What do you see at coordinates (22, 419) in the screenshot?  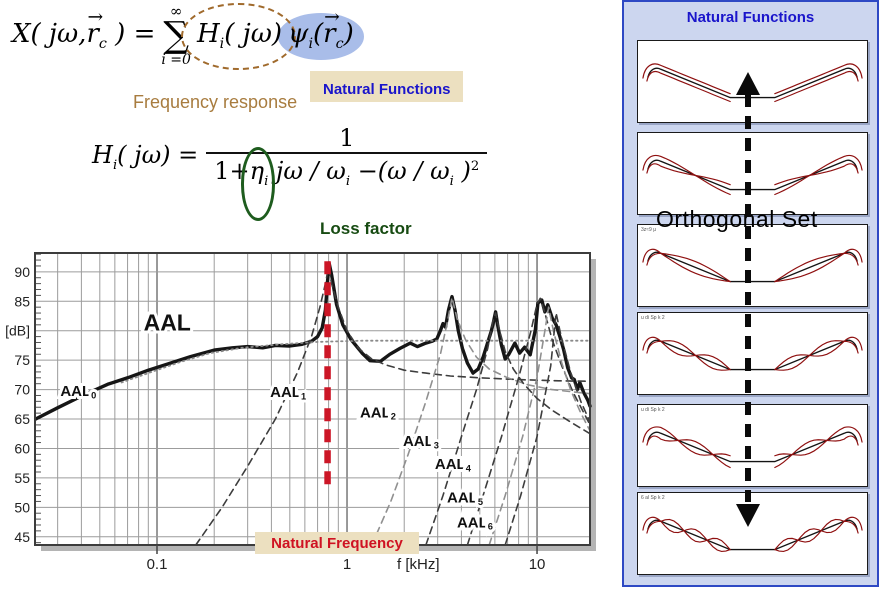 I see `y-tick-label: 65` at bounding box center [22, 419].